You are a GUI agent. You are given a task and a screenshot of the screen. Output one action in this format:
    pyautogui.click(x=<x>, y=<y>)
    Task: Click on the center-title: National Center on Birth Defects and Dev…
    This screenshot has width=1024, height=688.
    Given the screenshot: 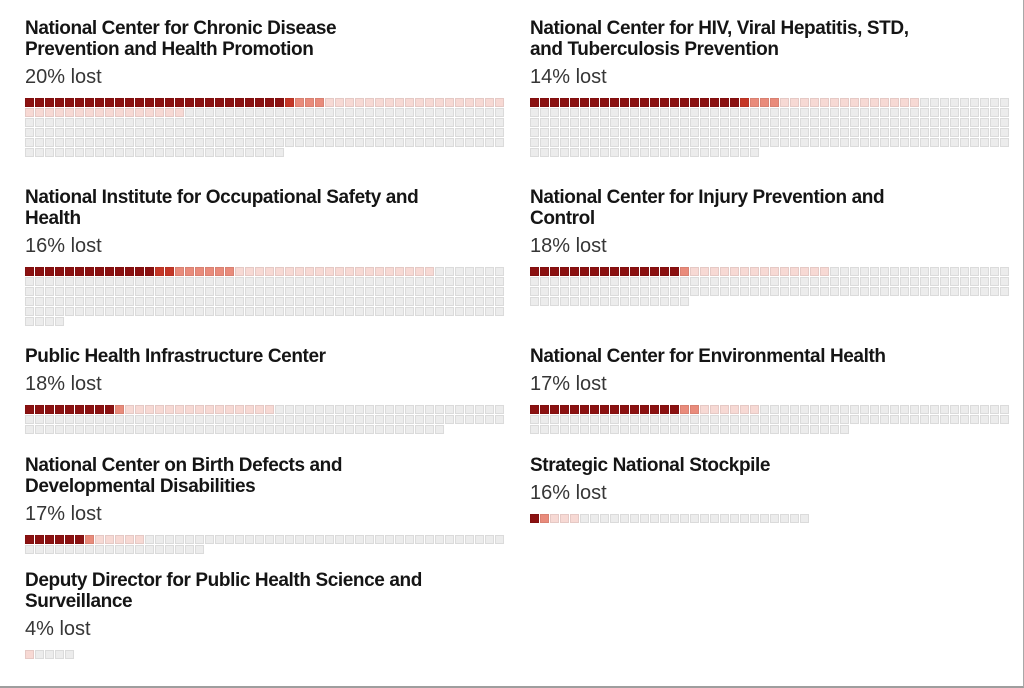 What is the action you would take?
    pyautogui.click(x=184, y=476)
    